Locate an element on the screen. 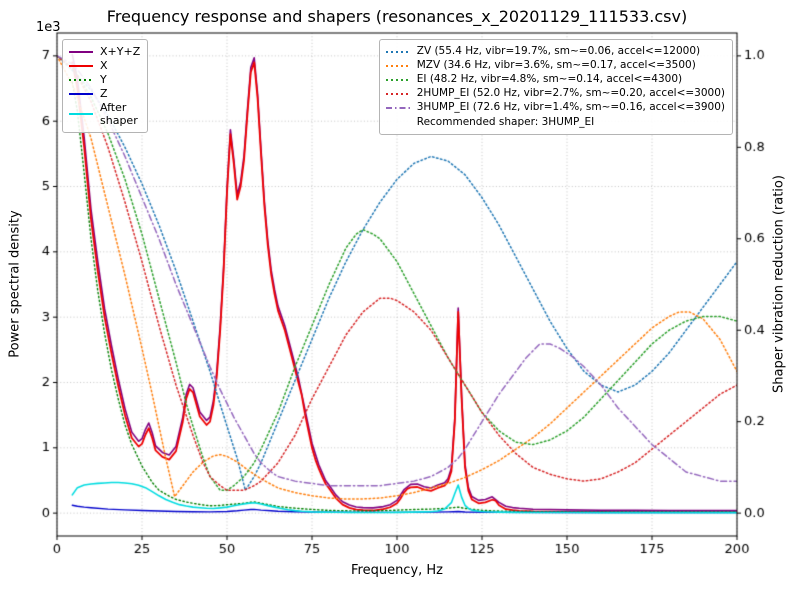 This screenshot has height=600, width=800. legend-label-x: X is located at coordinates (104, 65).